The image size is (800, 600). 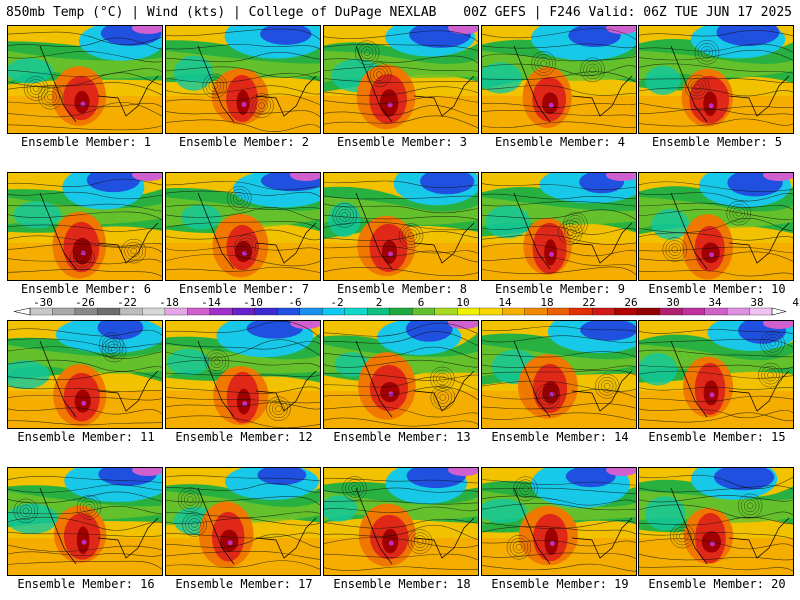 What do you see at coordinates (294, 302) in the screenshot?
I see `colorbar-tick-label: -6` at bounding box center [294, 302].